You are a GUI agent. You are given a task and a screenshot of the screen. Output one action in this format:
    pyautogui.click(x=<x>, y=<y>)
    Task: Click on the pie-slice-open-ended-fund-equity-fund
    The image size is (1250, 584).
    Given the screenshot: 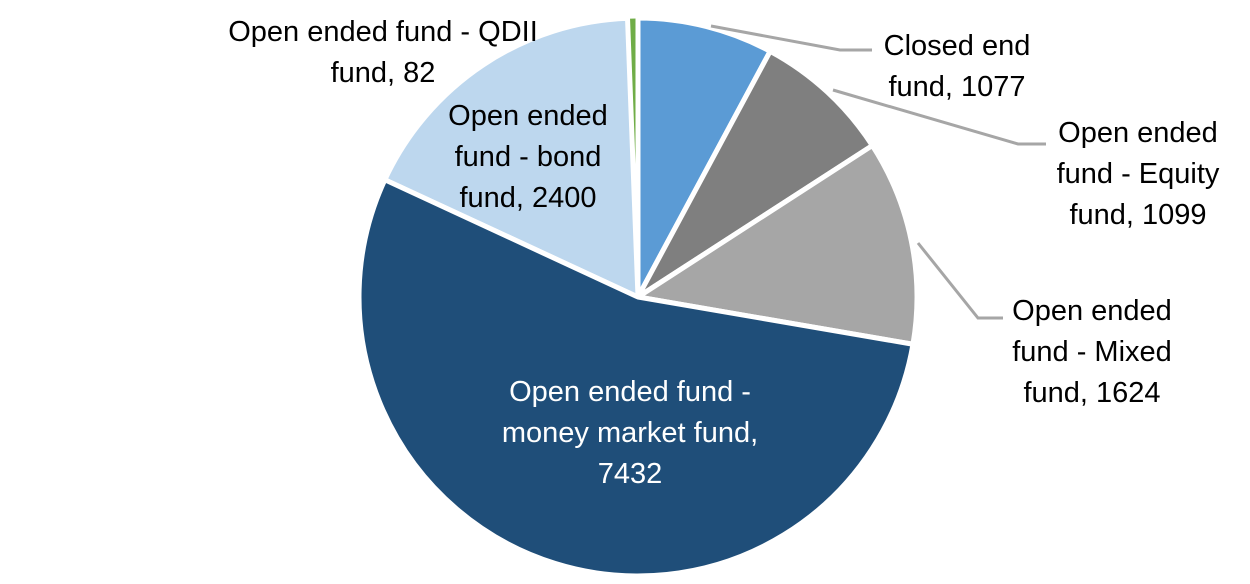 What is the action you would take?
    pyautogui.click(x=755, y=174)
    